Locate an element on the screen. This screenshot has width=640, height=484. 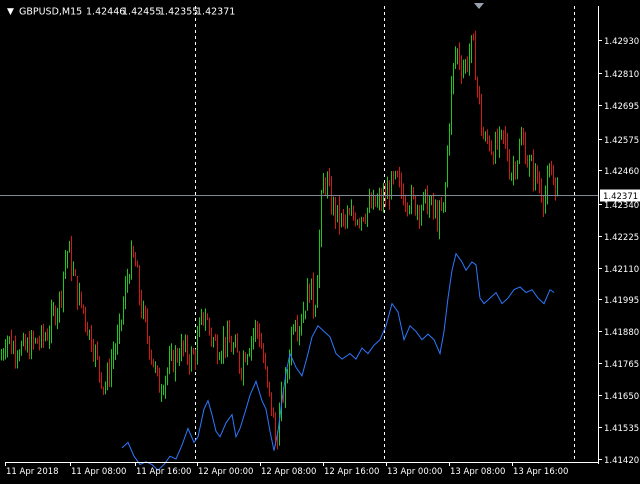
current-price-label: 1.42371 is located at coordinates (620, 197).